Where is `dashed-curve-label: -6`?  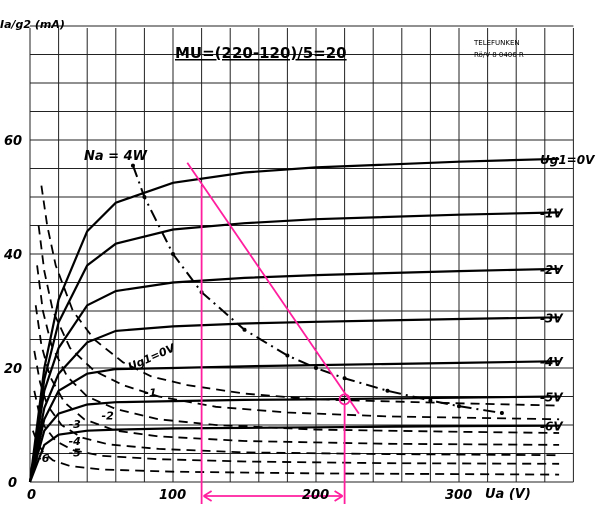
dashed-curve-label: -6 is located at coordinates (43, 458).